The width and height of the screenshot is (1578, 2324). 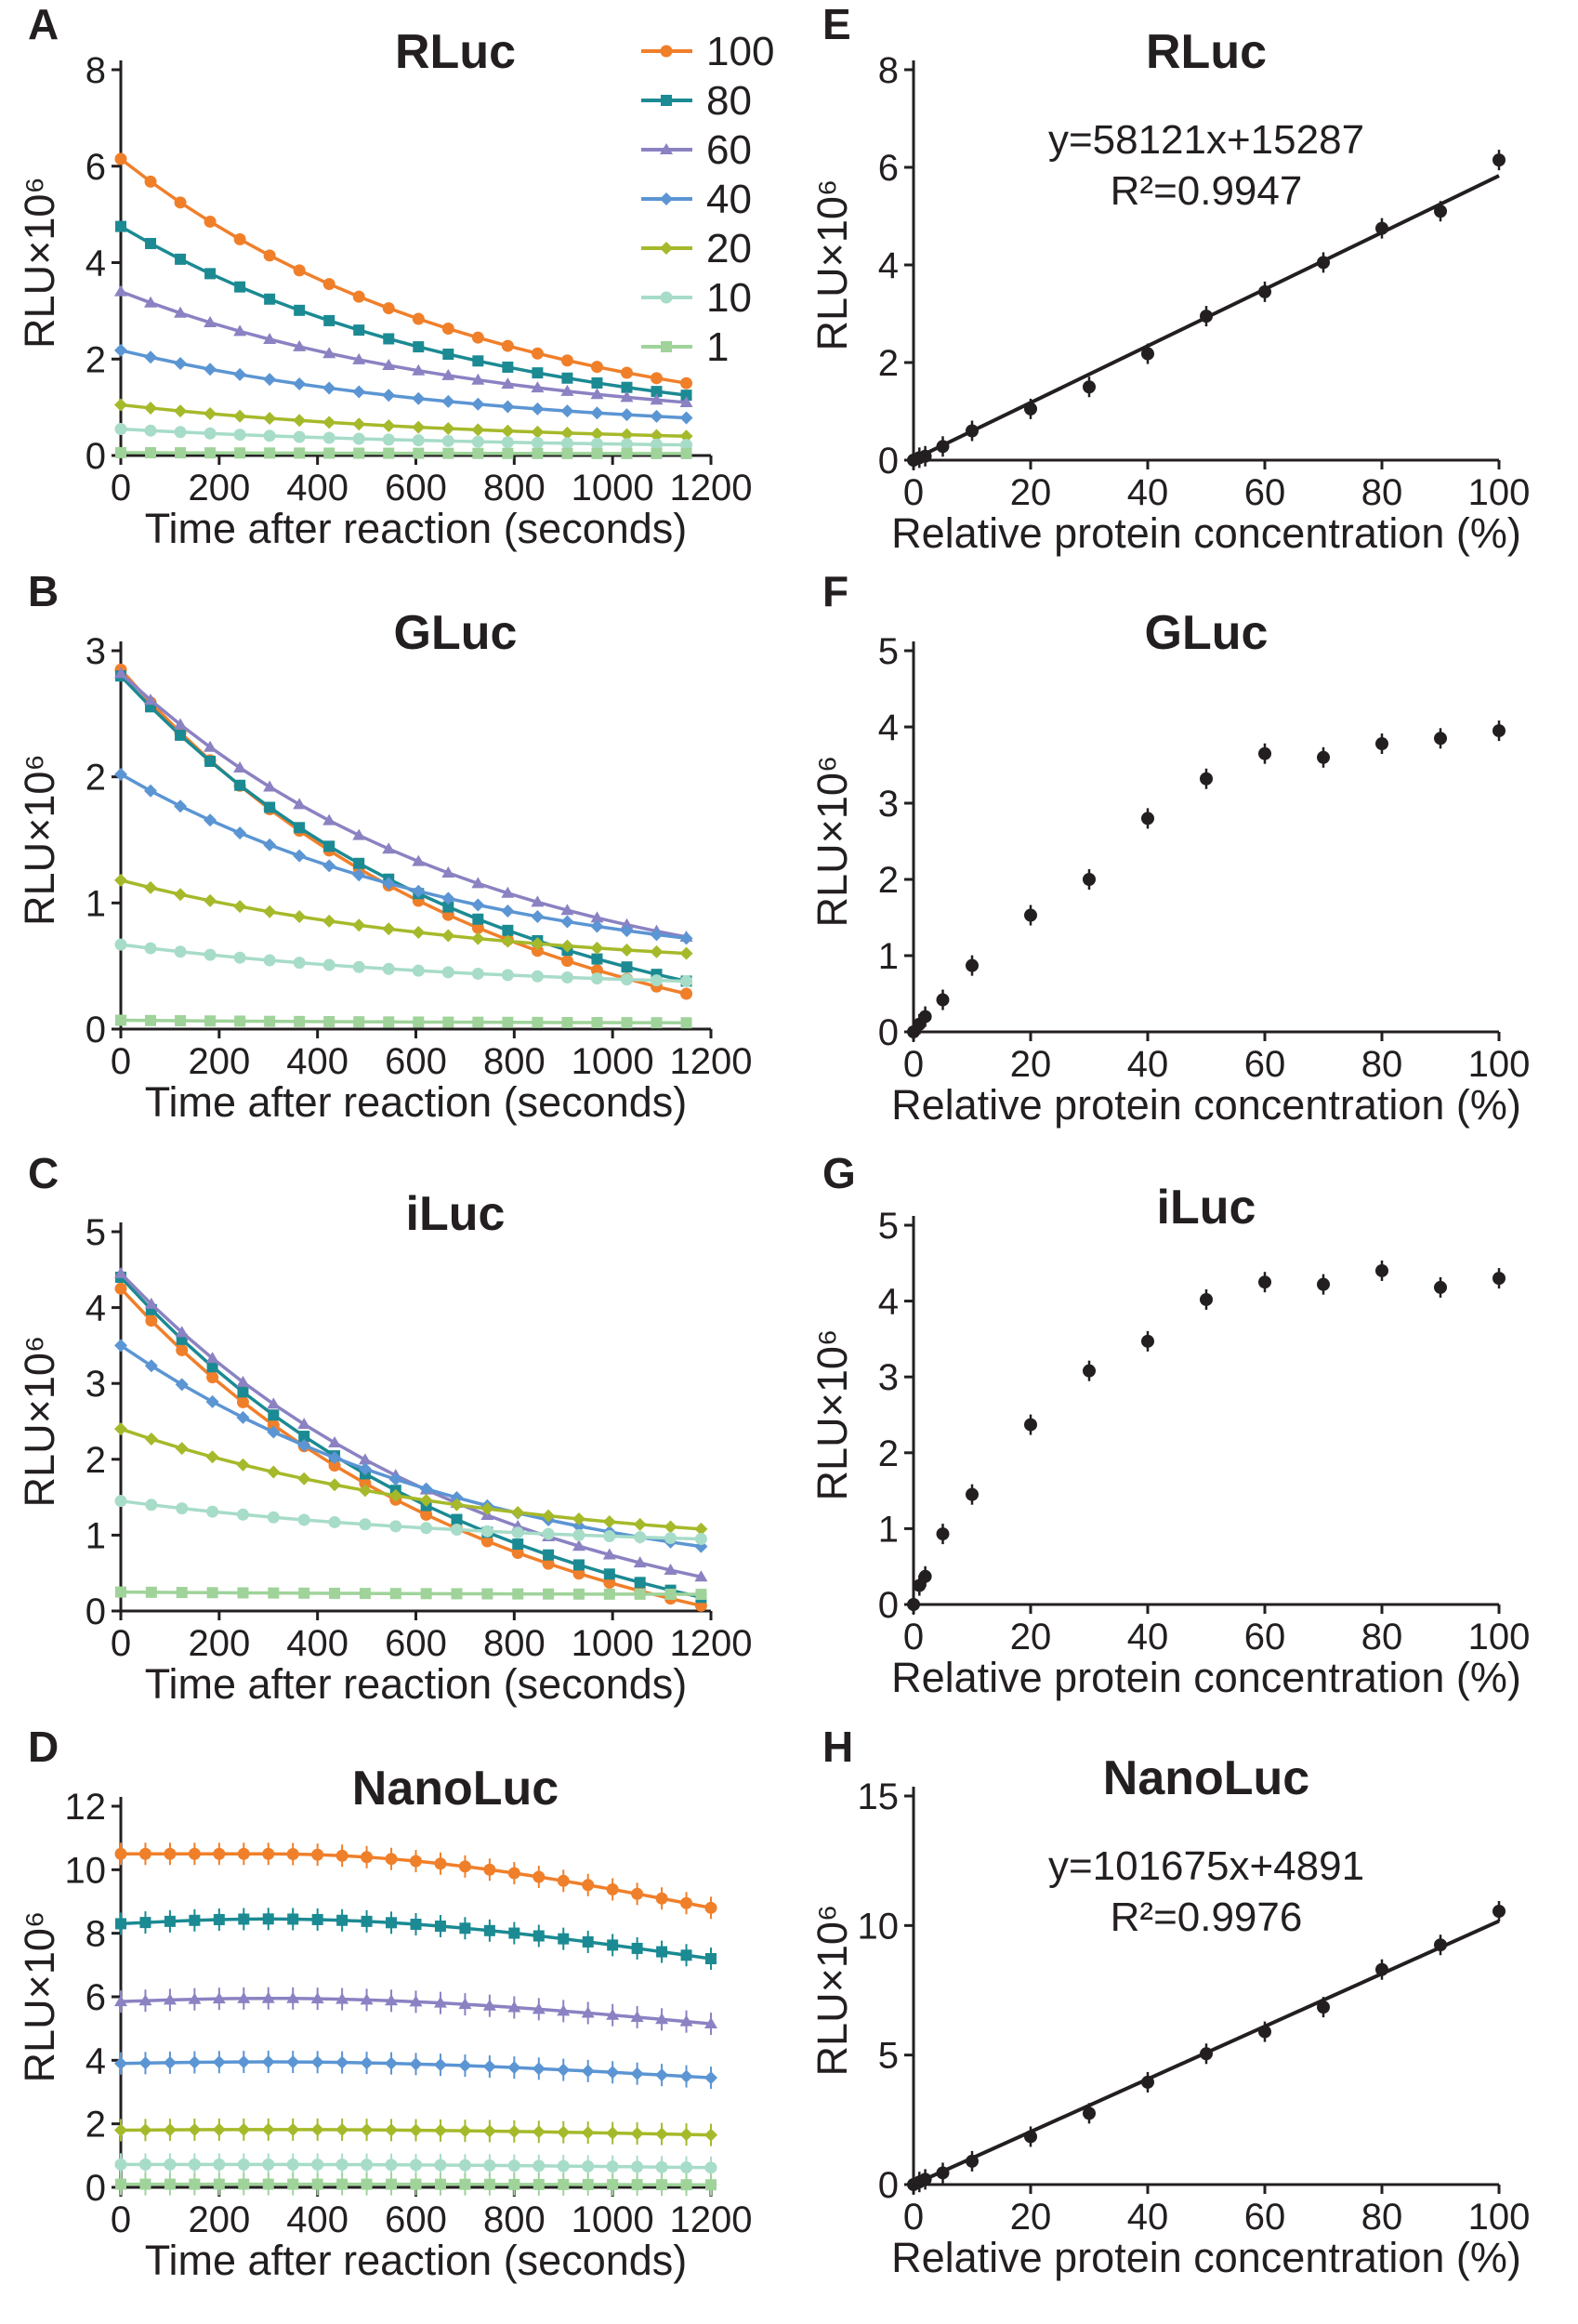 I want to click on panel-letter: G, so click(x=839, y=1173).